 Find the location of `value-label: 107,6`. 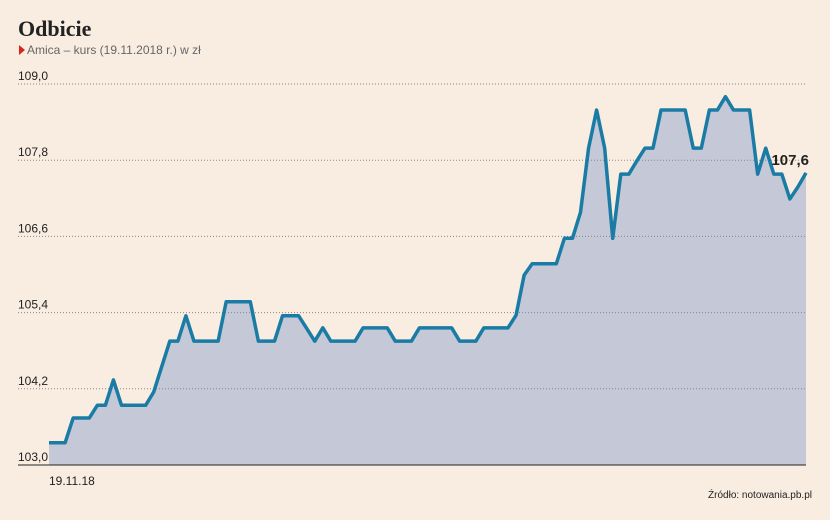

value-label: 107,6 is located at coordinates (790, 160).